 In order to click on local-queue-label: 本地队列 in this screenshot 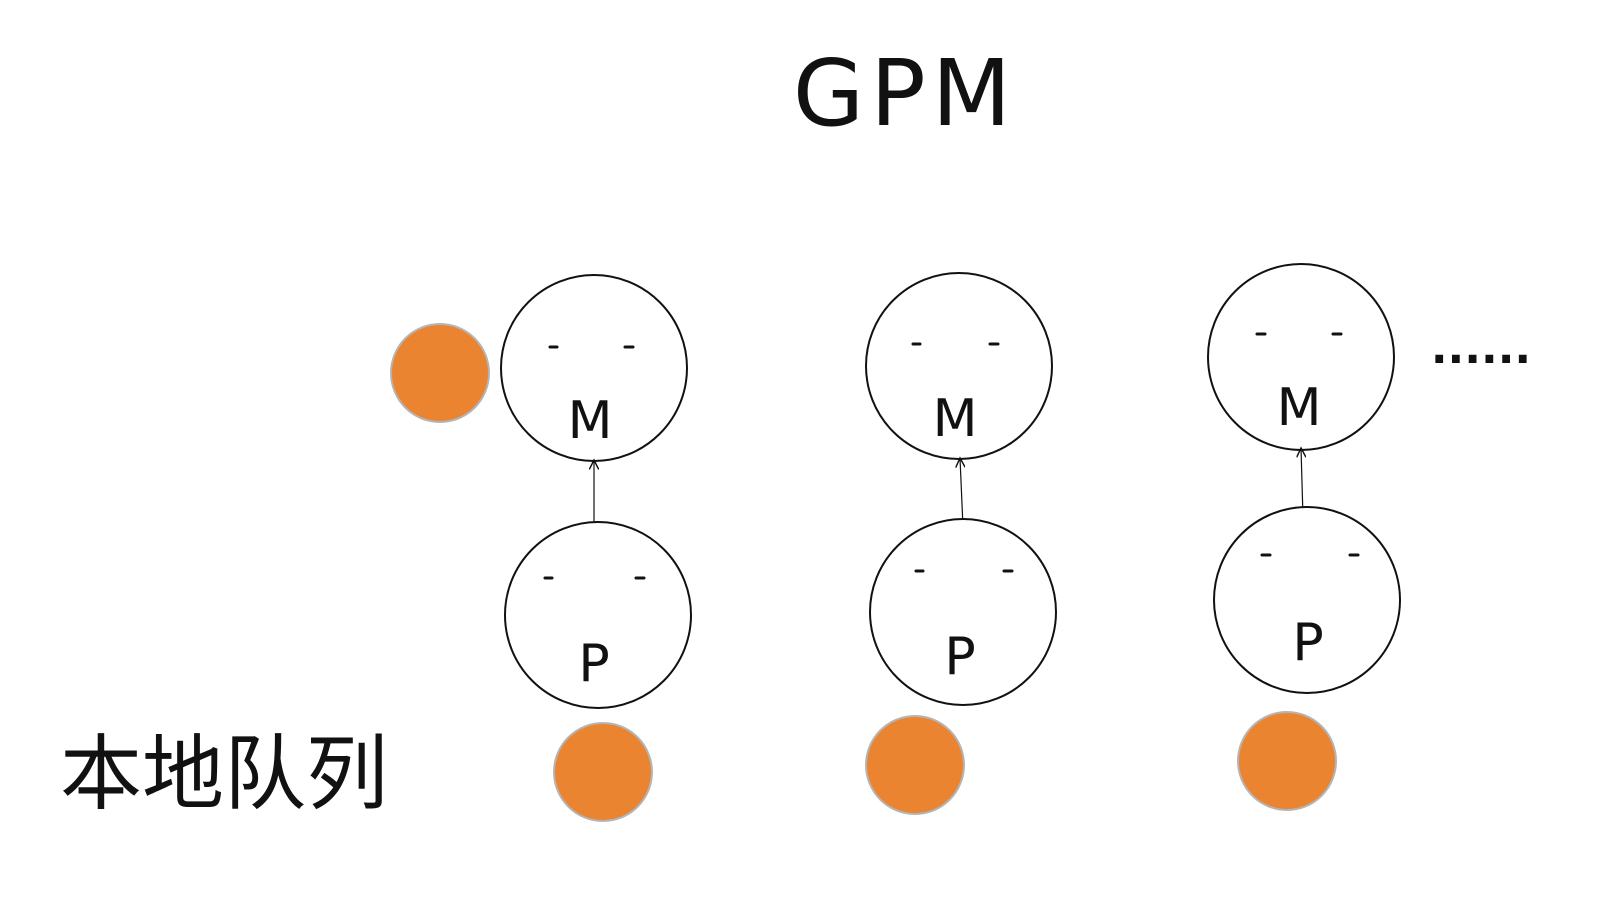, I will do `click(224, 774)`.